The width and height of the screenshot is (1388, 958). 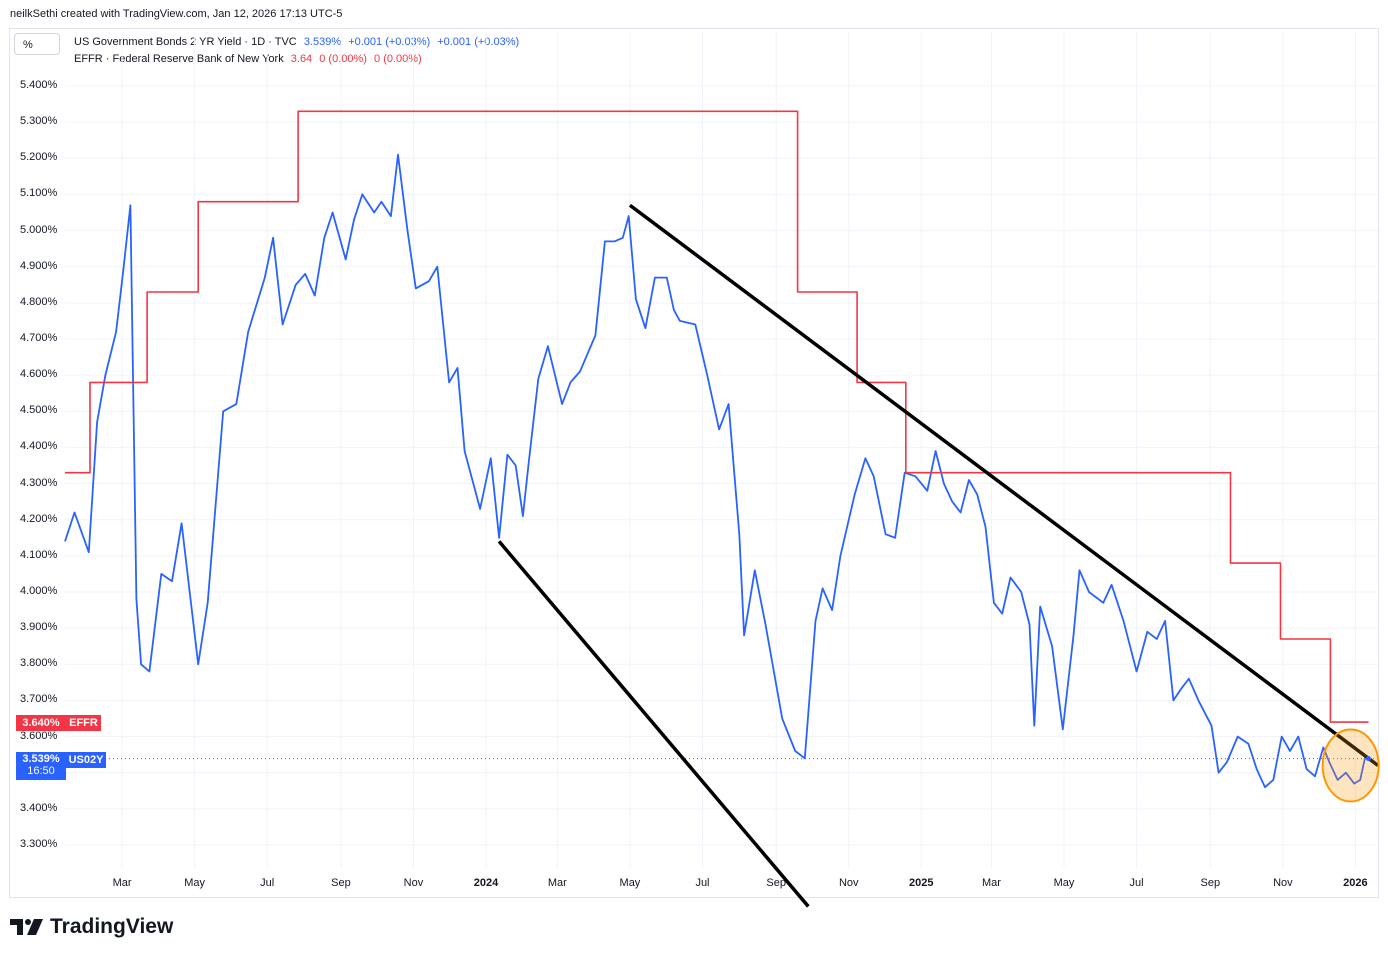 What do you see at coordinates (1350, 765) in the screenshot?
I see `highlight-circle` at bounding box center [1350, 765].